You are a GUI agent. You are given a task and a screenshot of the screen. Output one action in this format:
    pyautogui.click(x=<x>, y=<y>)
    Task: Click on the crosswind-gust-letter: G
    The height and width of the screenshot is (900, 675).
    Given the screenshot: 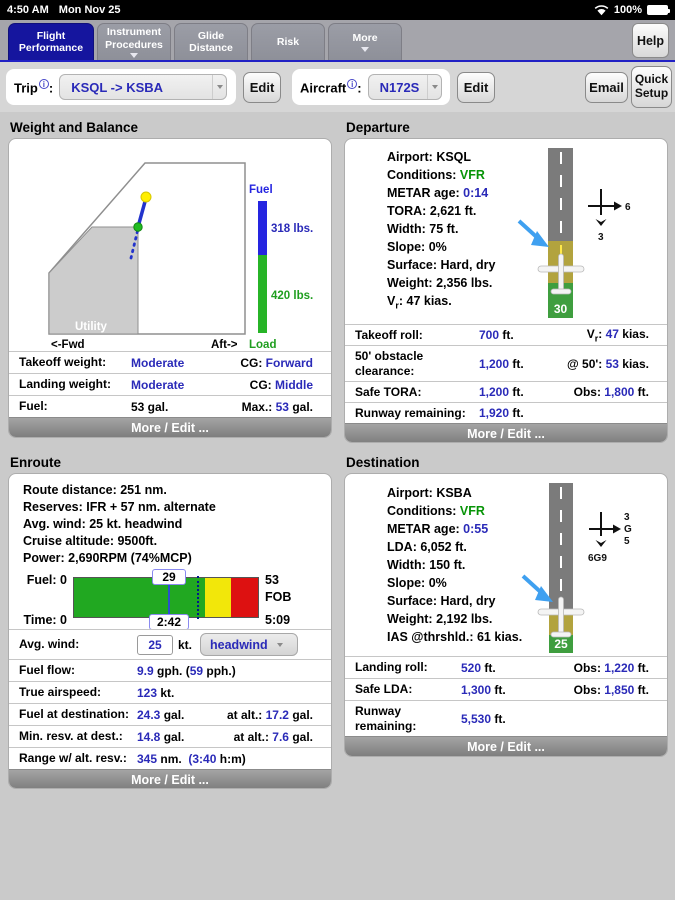 What is the action you would take?
    pyautogui.click(x=628, y=529)
    